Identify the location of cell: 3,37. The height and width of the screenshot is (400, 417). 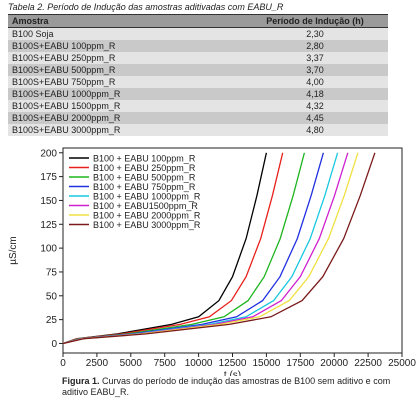
(315, 58).